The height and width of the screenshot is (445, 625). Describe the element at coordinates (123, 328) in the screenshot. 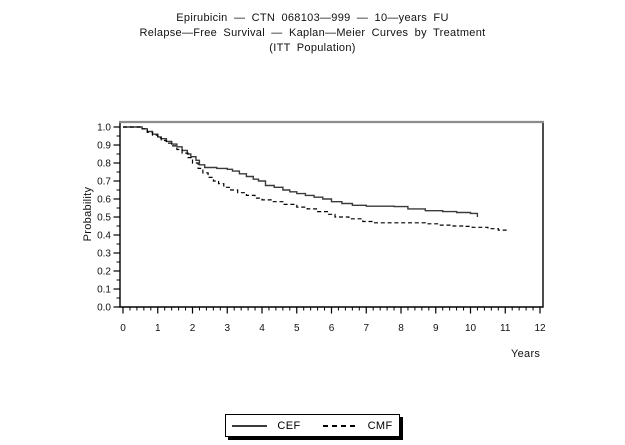

I see `x-tick-label: 0` at that location.